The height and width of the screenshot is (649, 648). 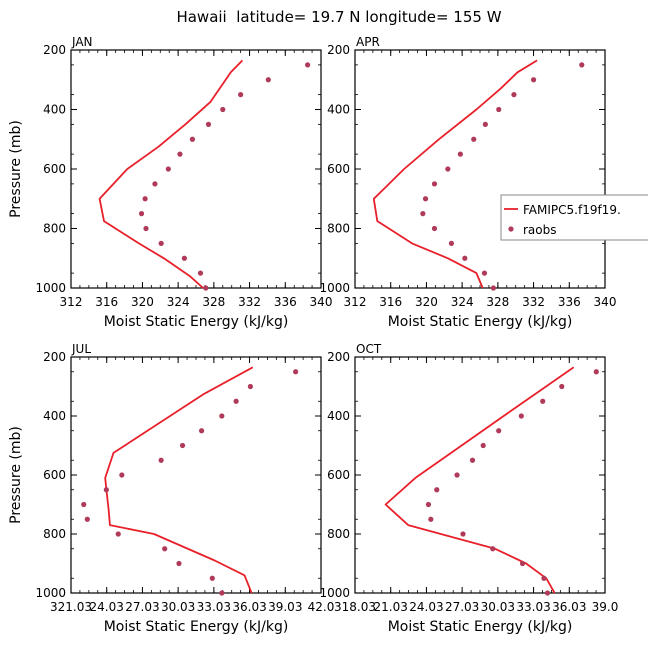 What do you see at coordinates (355, 302) in the screenshot?
I see `x-tick-label: 312` at bounding box center [355, 302].